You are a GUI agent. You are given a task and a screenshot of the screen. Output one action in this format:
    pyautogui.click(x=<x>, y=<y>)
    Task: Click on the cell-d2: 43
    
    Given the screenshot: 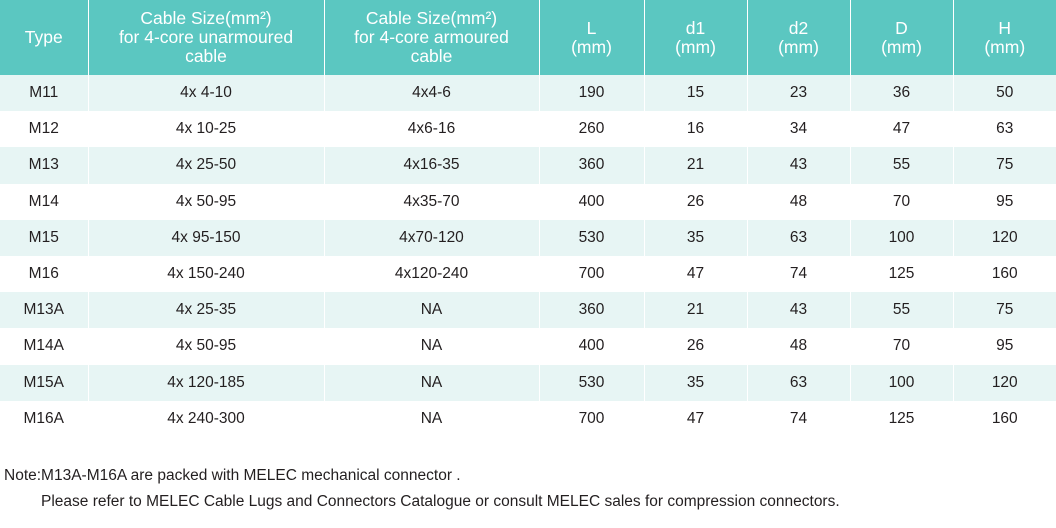 What is the action you would take?
    pyautogui.click(x=799, y=310)
    